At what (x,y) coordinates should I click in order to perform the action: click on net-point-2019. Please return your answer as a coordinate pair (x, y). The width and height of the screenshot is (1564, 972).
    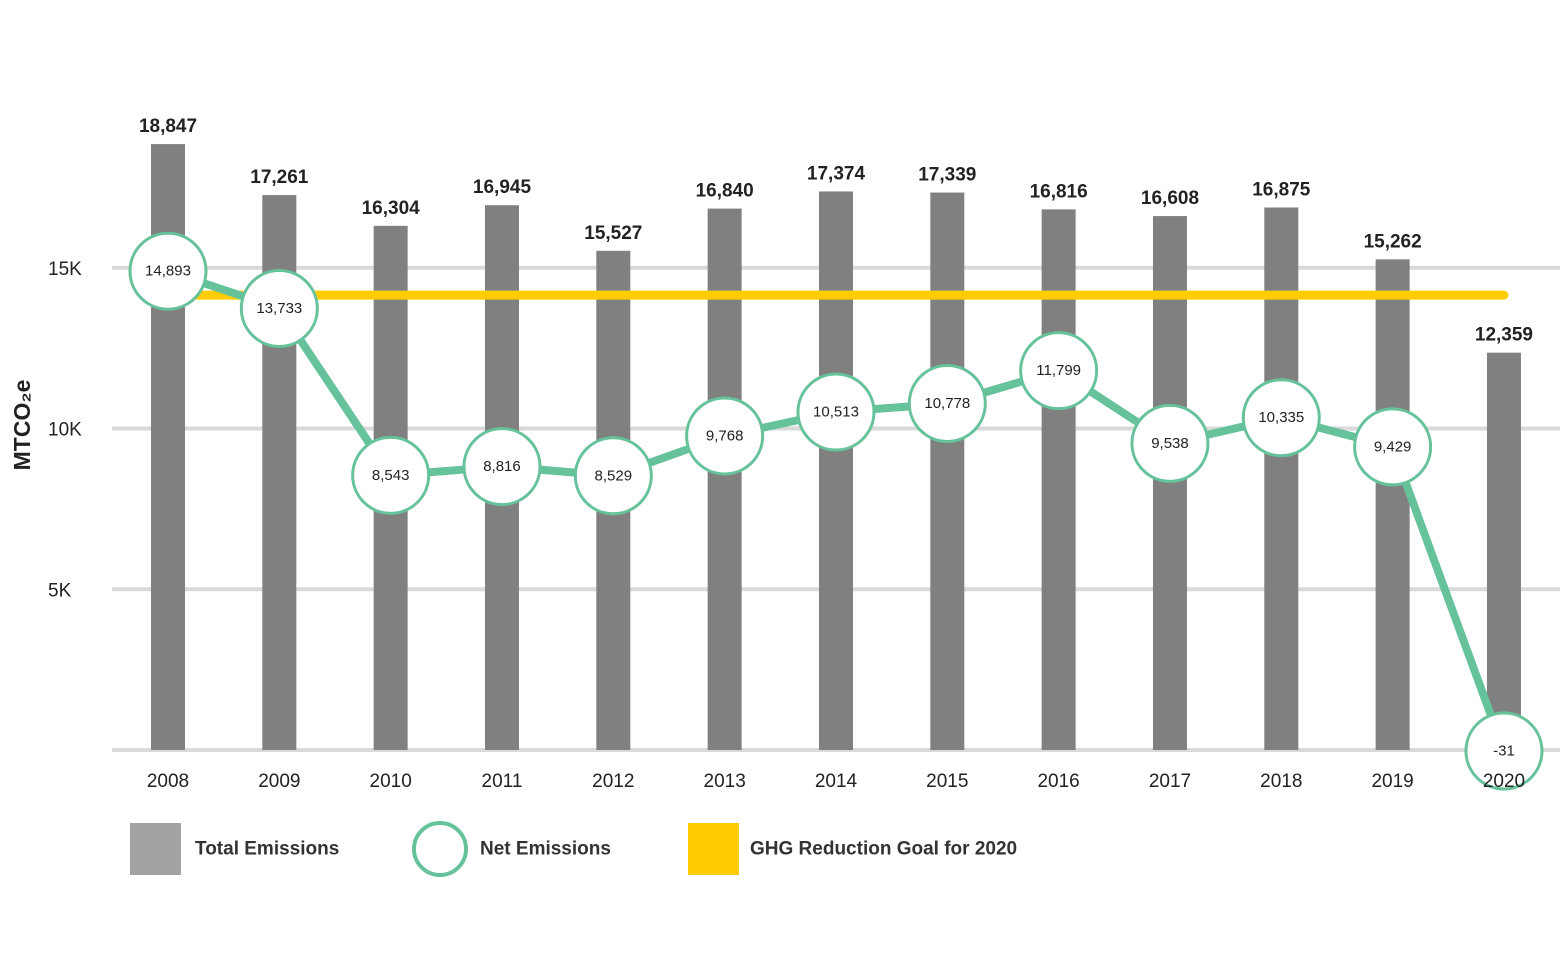
    Looking at the image, I should click on (1393, 447).